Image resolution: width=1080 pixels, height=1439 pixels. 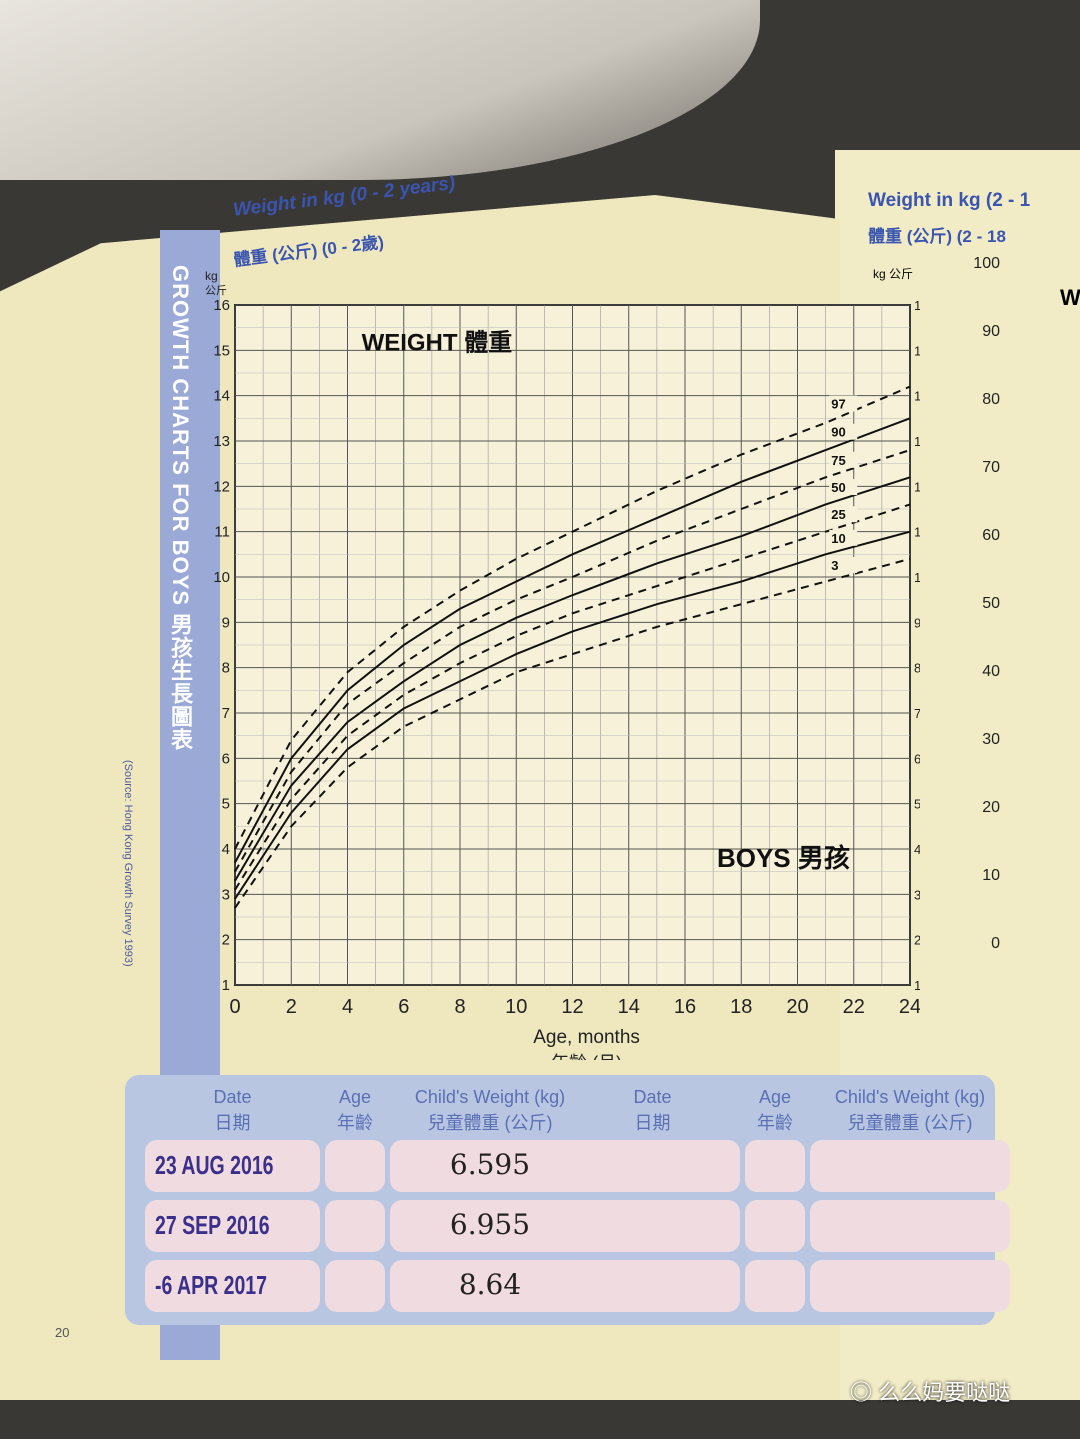 I want to click on y-tick-label: 12, so click(x=221, y=486).